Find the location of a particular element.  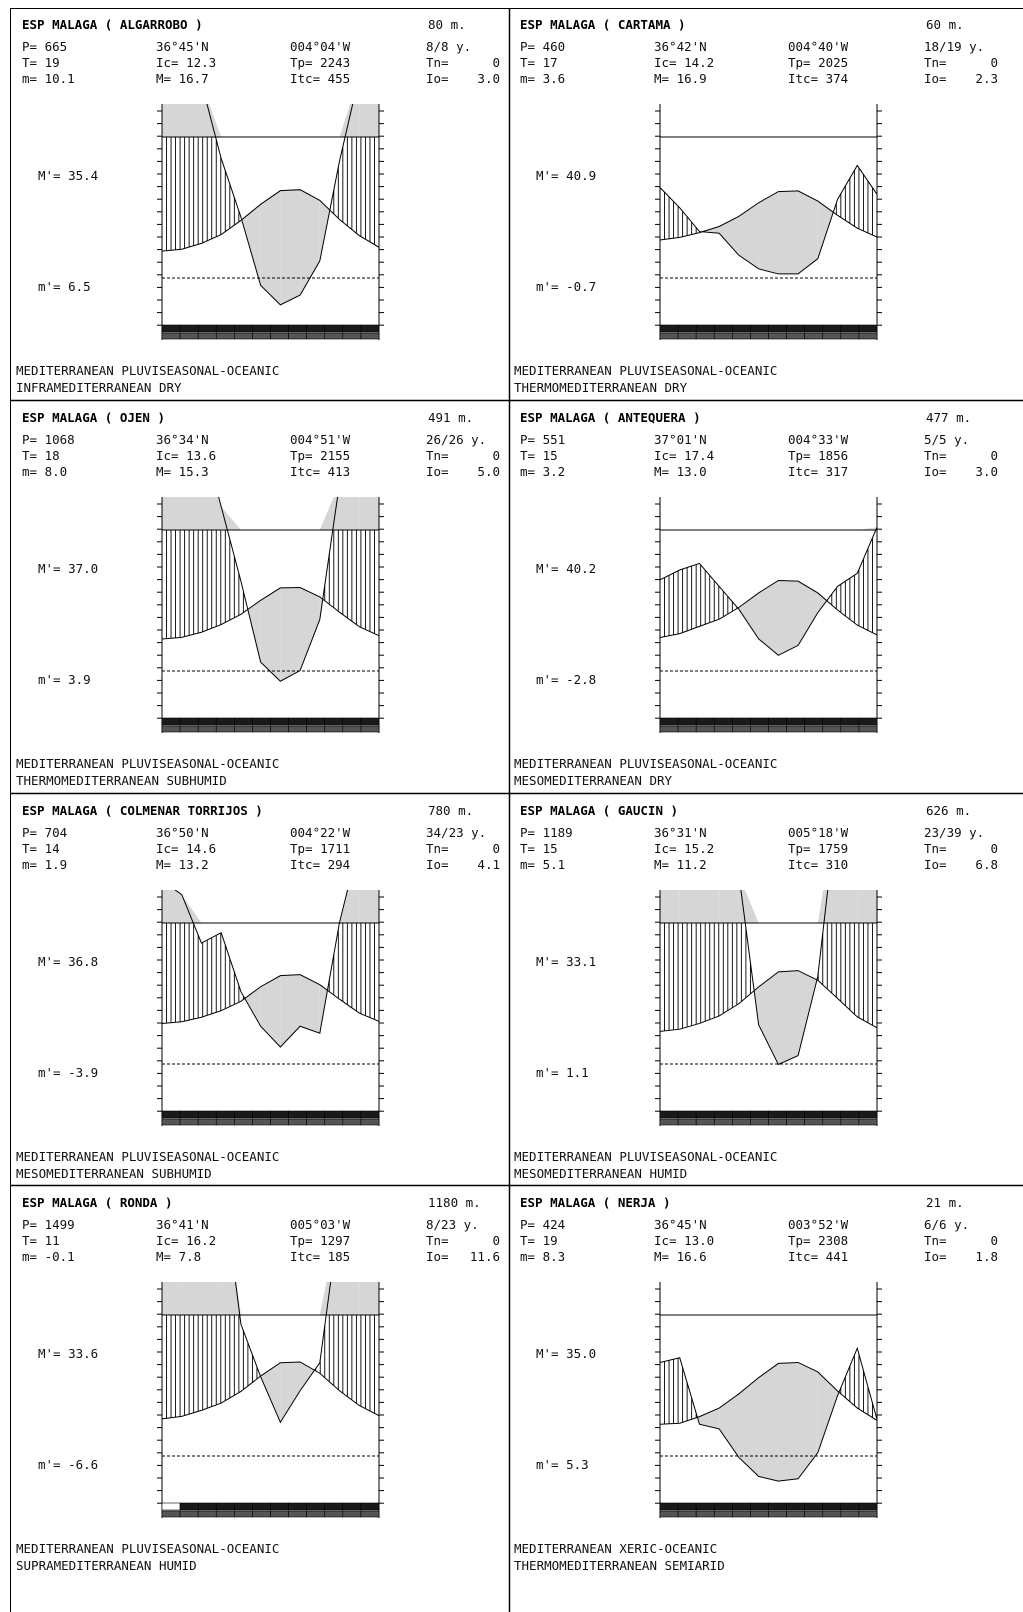

station-title: ESP MALAGA ( NERJA ) is located at coordinates (595, 1202).